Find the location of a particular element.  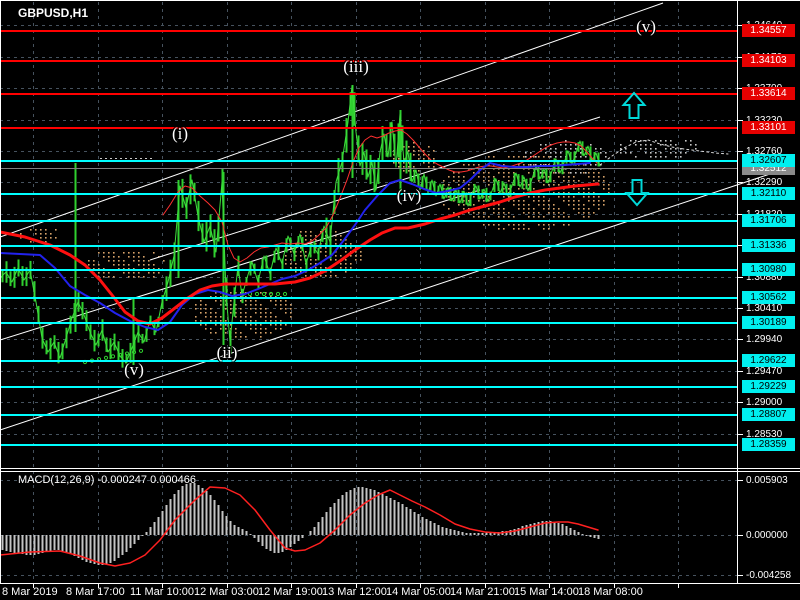

price-tick-label: 1.33230 is located at coordinates (764, 120).